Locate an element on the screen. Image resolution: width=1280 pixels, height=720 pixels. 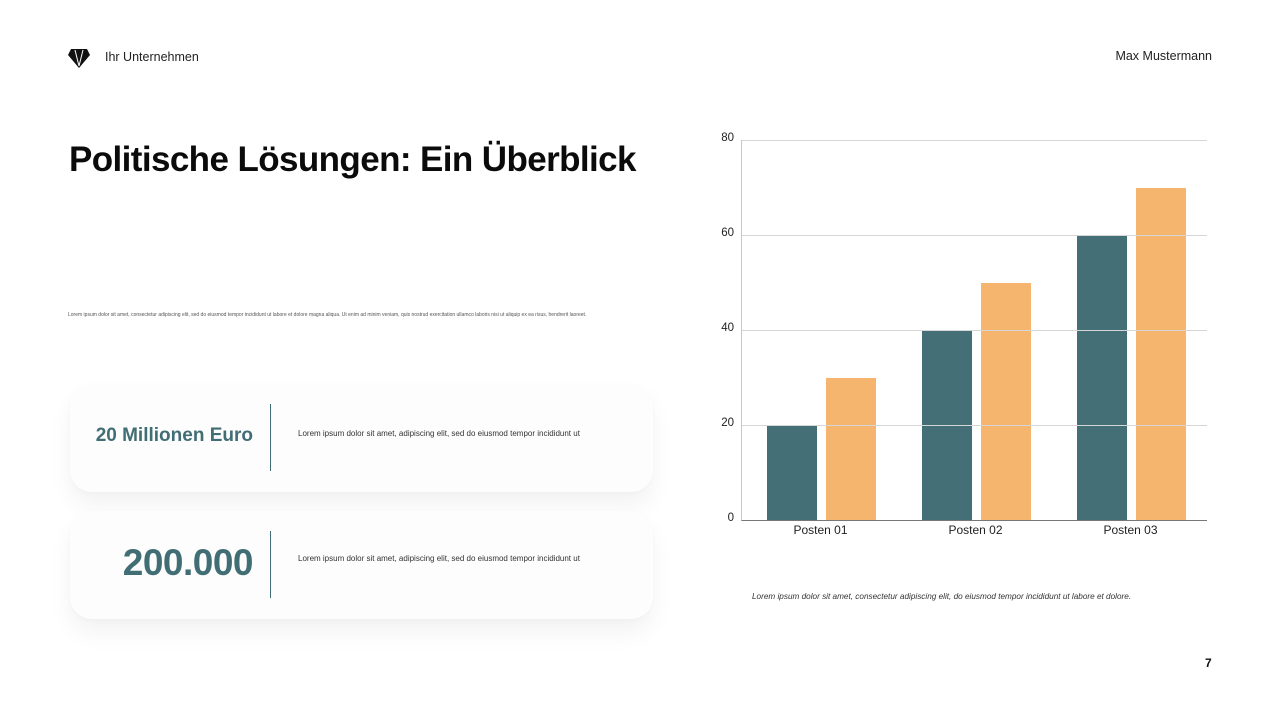
page-number: 7 is located at coordinates (1208, 663).